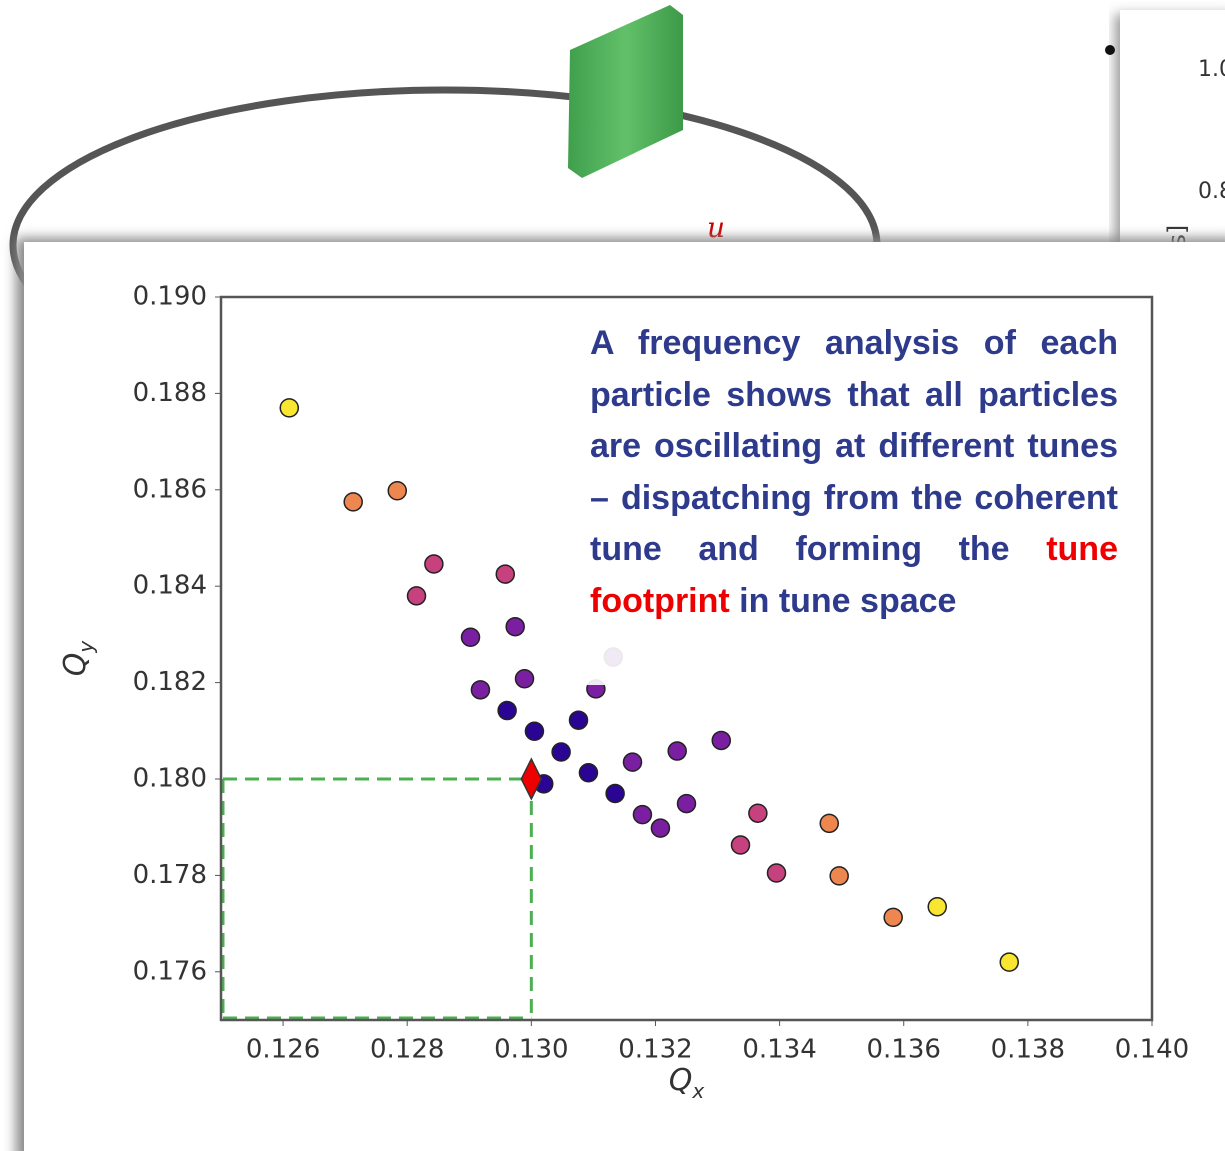 The image size is (1225, 1151). Describe the element at coordinates (170, 489) in the screenshot. I see `y-tick-label: 0.186` at that location.